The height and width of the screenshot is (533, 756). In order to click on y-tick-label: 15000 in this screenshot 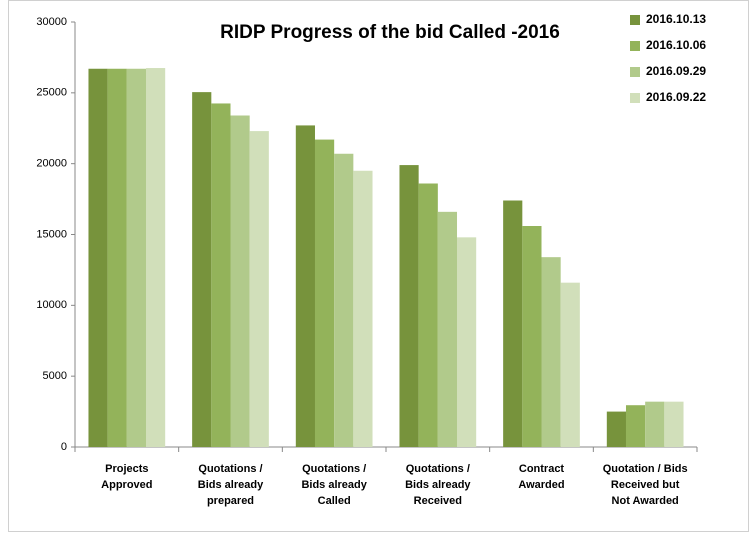, I will do `click(51, 234)`.